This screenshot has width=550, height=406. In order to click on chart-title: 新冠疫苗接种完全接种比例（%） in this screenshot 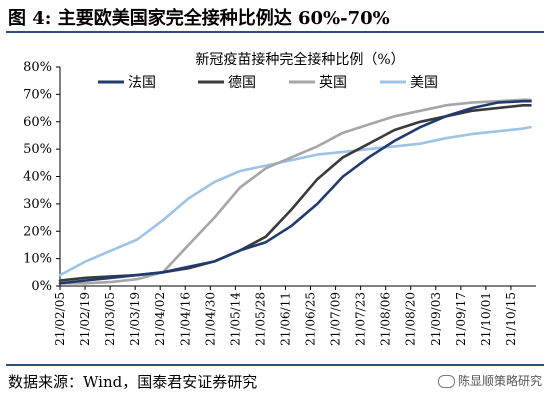, I will do `click(299, 59)`.